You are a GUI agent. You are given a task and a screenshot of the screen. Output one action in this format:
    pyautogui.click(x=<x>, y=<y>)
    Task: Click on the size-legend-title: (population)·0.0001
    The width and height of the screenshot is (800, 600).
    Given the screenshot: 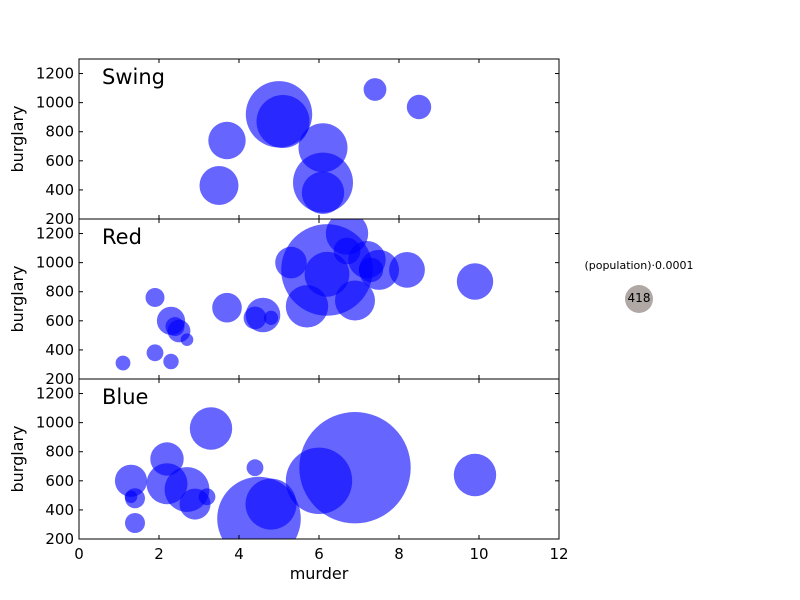 What is the action you would take?
    pyautogui.click(x=638, y=265)
    